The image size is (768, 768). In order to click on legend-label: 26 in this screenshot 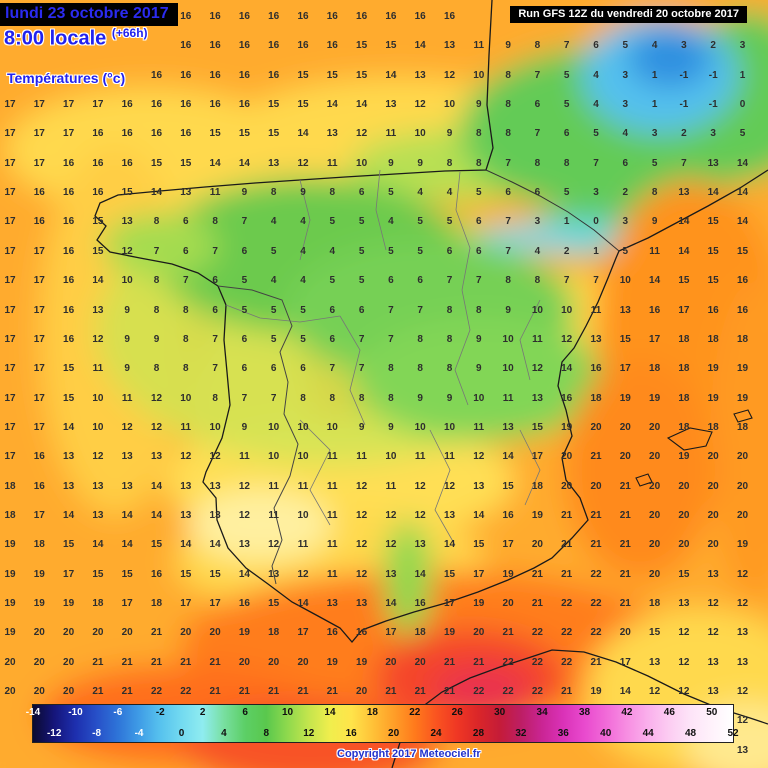, I will do `click(457, 712)`.